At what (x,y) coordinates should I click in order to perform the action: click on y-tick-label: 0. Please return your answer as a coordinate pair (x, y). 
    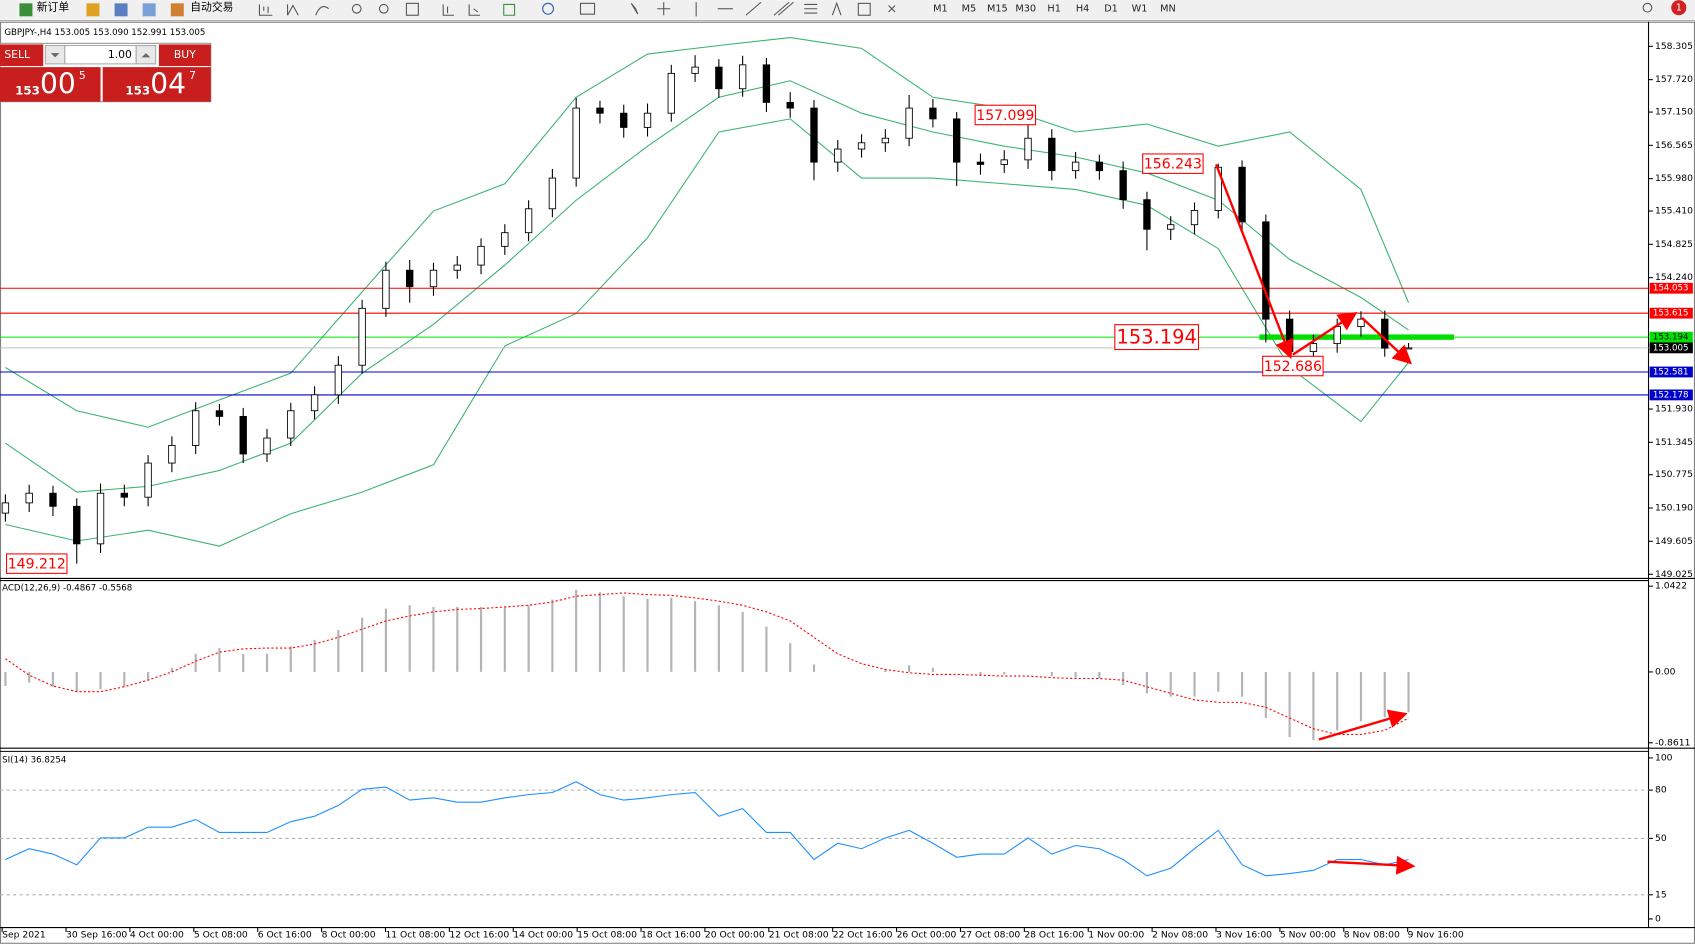
    Looking at the image, I should click on (1658, 918).